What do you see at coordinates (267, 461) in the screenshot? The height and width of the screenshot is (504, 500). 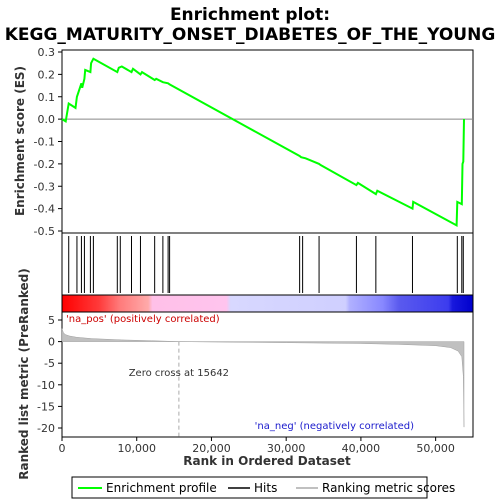 I see `ranked-x-axis-label: Rank in Ordered Dataset` at bounding box center [267, 461].